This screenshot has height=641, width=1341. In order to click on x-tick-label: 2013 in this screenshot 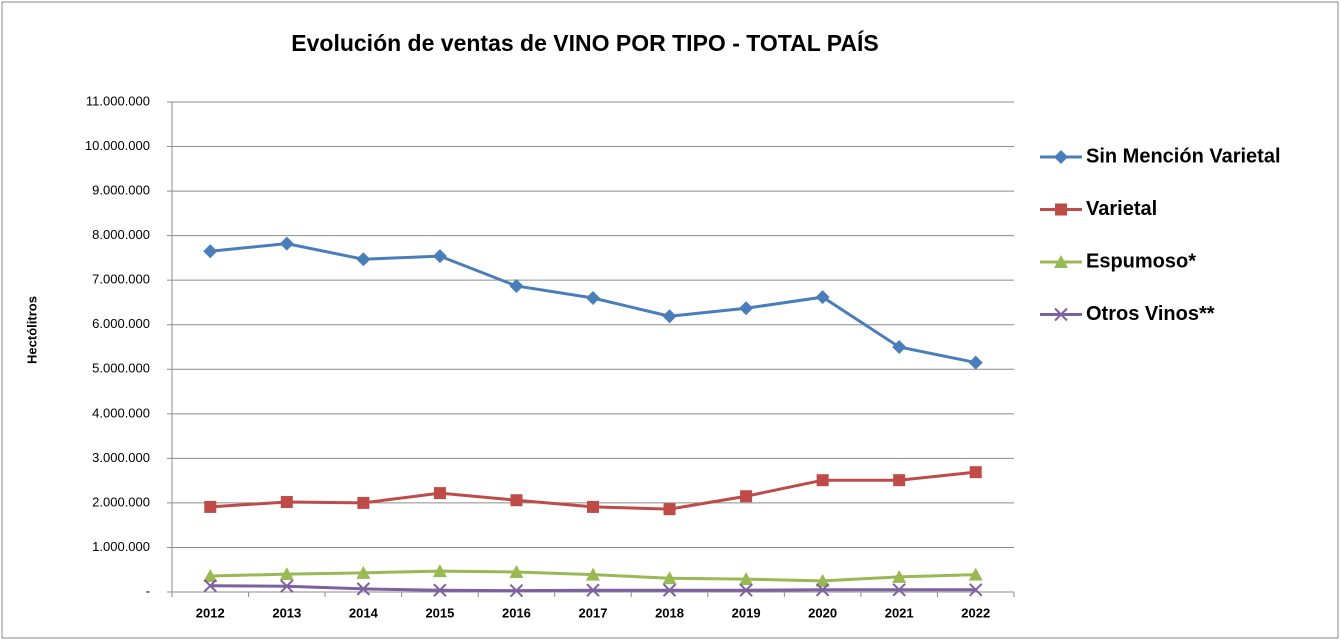, I will do `click(286, 612)`.